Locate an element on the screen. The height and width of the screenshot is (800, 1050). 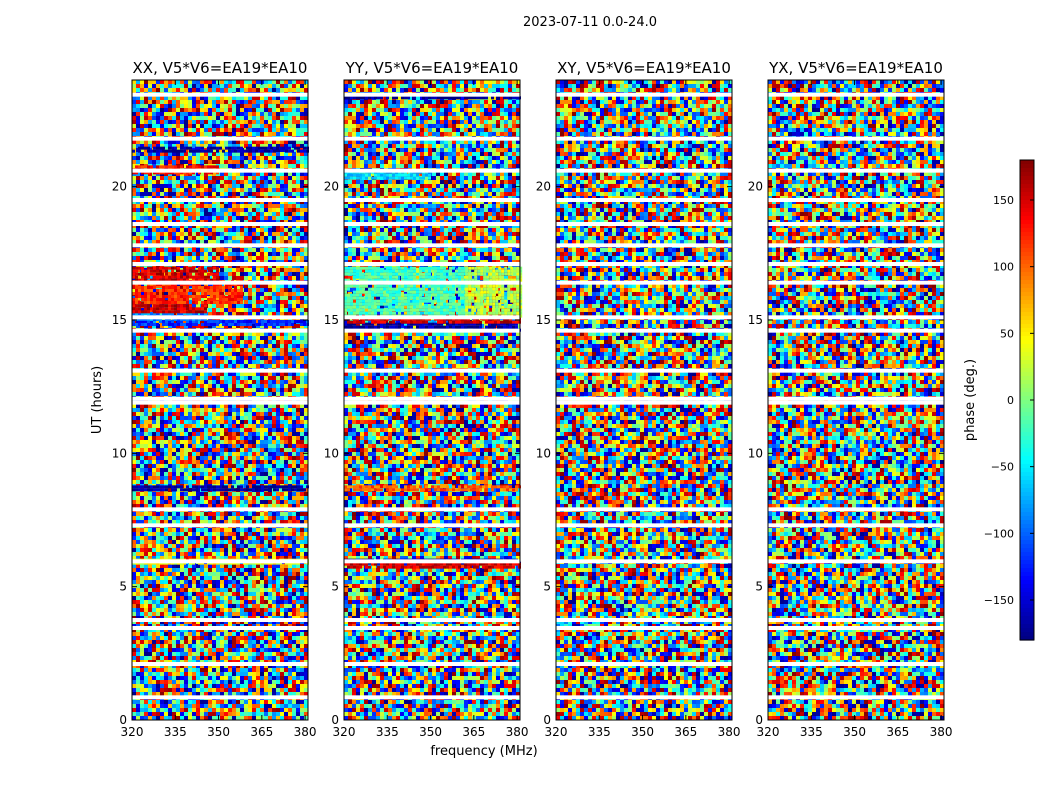
x-tick-label: 380 is located at coordinates (941, 732).